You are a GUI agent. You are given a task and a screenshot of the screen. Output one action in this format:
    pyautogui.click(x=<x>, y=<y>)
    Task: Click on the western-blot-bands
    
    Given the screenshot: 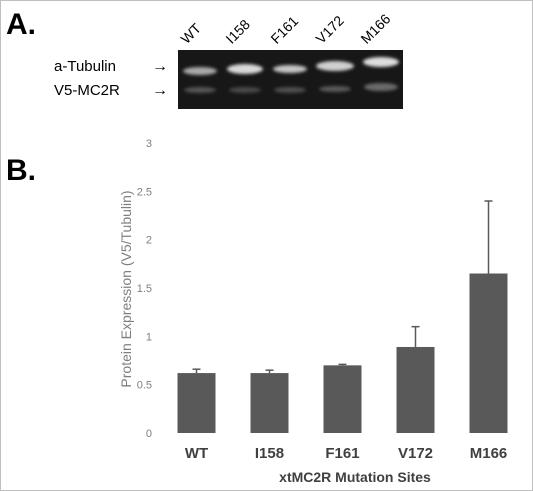 What is the action you would take?
    pyautogui.click(x=290, y=79)
    